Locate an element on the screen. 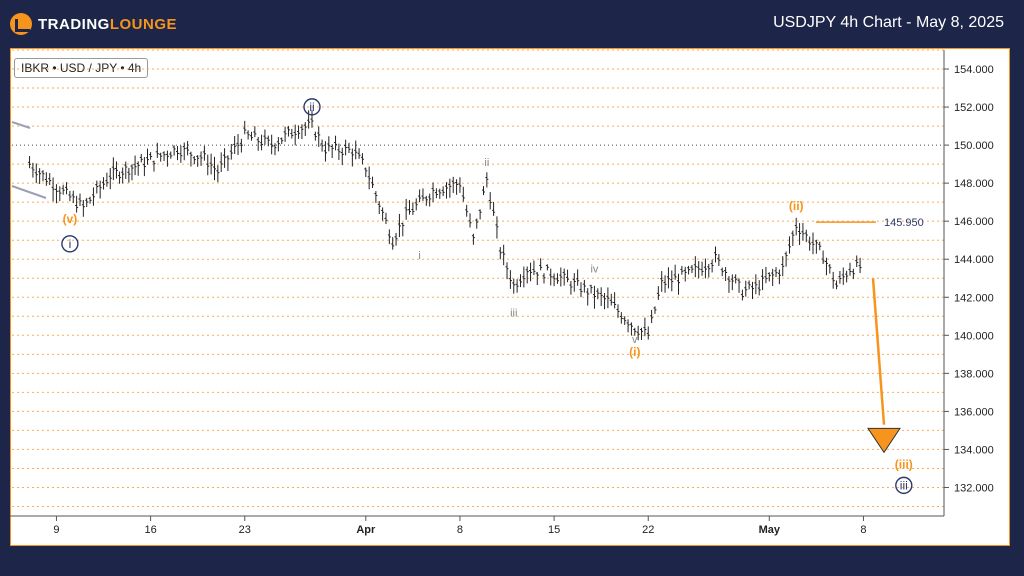 The width and height of the screenshot is (1024, 576). logo-text: TRADINGLOUNGE is located at coordinates (107, 24).